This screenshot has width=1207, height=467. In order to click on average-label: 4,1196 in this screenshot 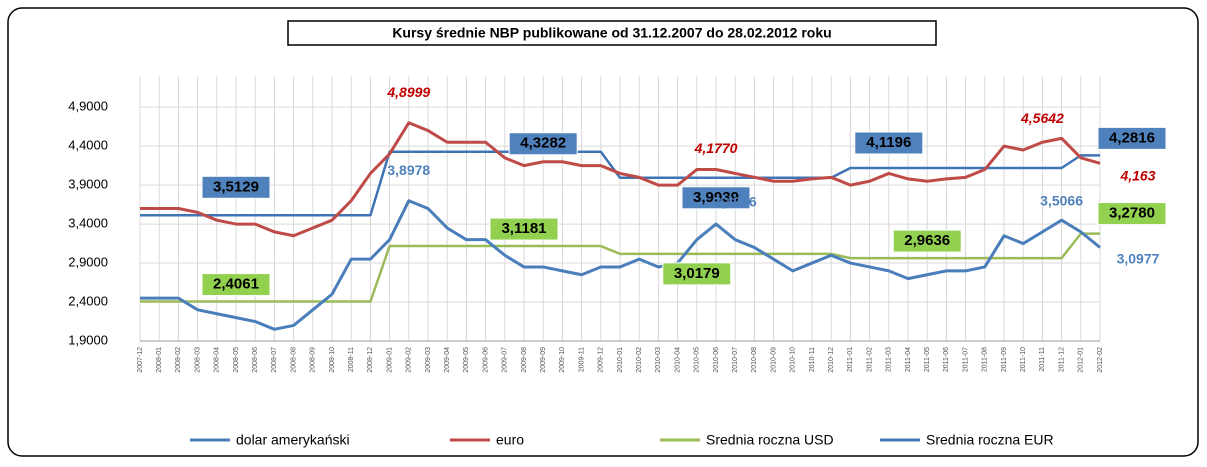, I will do `click(888, 142)`.